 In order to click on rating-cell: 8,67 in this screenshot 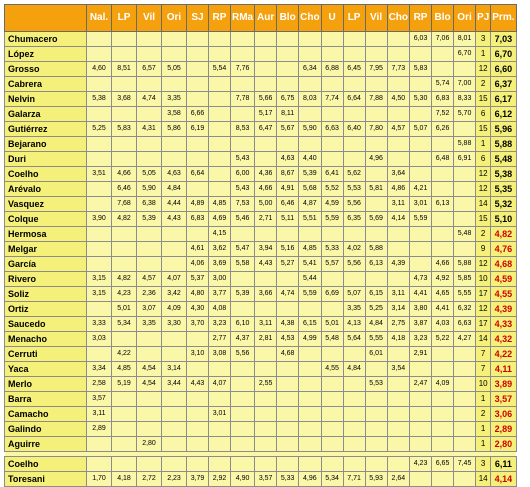, I will do `click(288, 174)`.